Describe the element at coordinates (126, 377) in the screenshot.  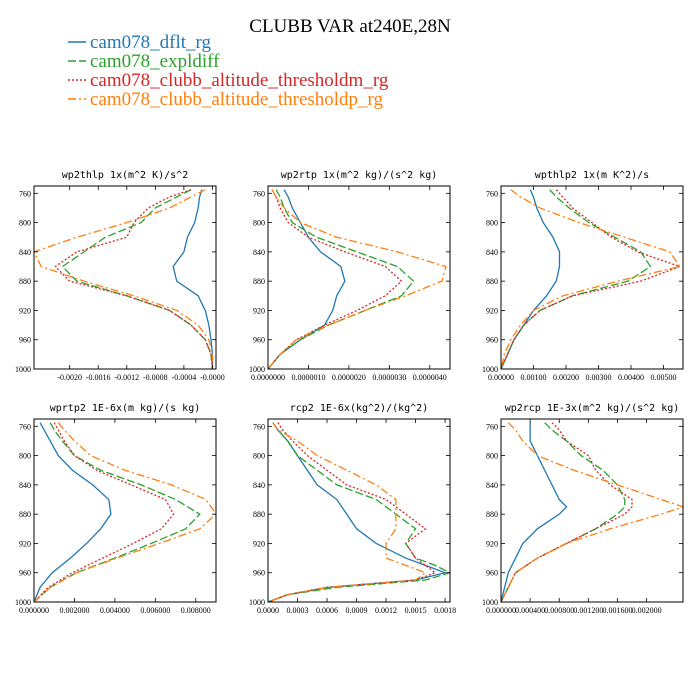
I see `x-tick-label: -0.0012` at that location.